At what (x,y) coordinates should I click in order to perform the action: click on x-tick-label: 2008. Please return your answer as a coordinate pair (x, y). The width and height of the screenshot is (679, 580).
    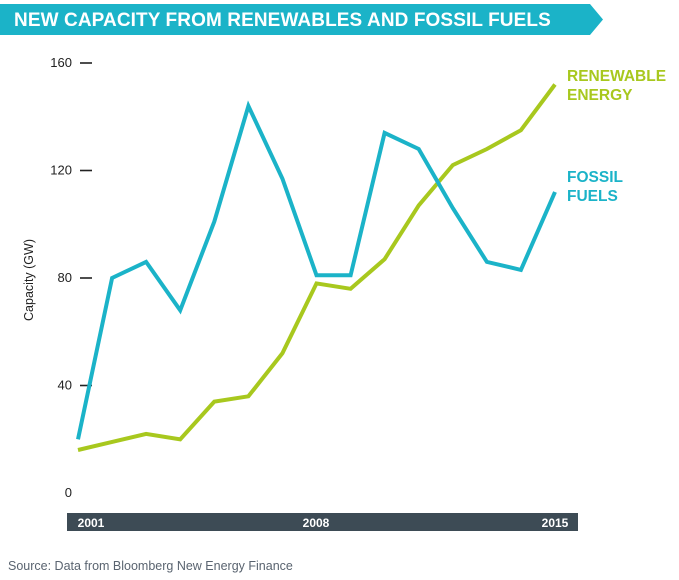
    Looking at the image, I should click on (316, 523).